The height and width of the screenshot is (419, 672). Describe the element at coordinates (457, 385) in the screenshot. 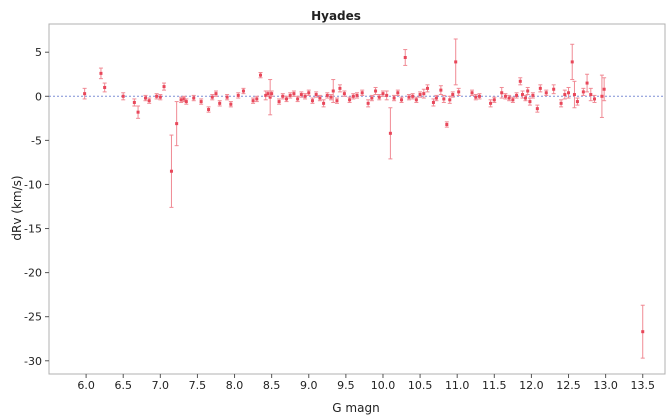

I see `x-tick-label: 11.0` at that location.